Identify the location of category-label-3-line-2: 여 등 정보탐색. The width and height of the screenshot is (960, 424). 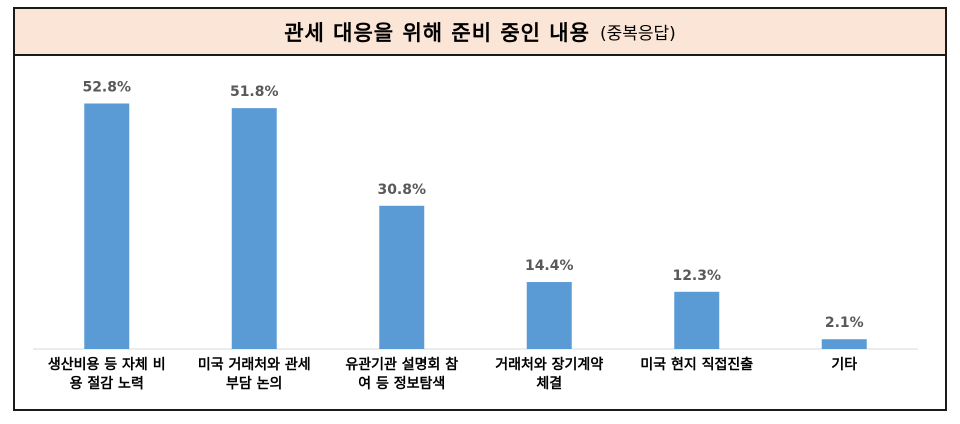
(401, 383).